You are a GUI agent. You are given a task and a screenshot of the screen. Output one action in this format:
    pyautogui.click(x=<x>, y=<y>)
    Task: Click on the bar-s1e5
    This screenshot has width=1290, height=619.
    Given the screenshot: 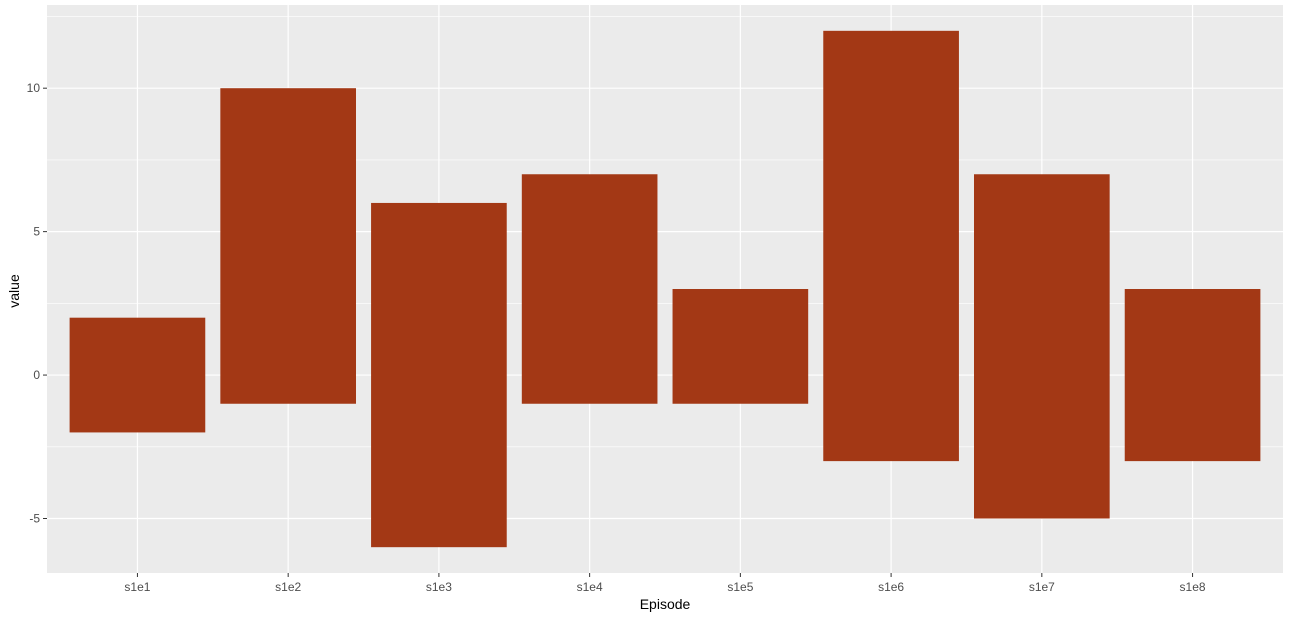 What is the action you would take?
    pyautogui.click(x=740, y=346)
    